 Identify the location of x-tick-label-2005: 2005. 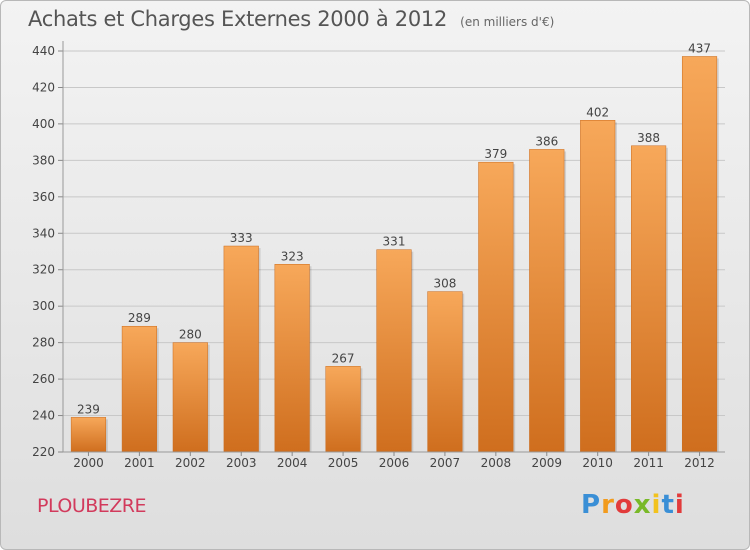
(343, 463).